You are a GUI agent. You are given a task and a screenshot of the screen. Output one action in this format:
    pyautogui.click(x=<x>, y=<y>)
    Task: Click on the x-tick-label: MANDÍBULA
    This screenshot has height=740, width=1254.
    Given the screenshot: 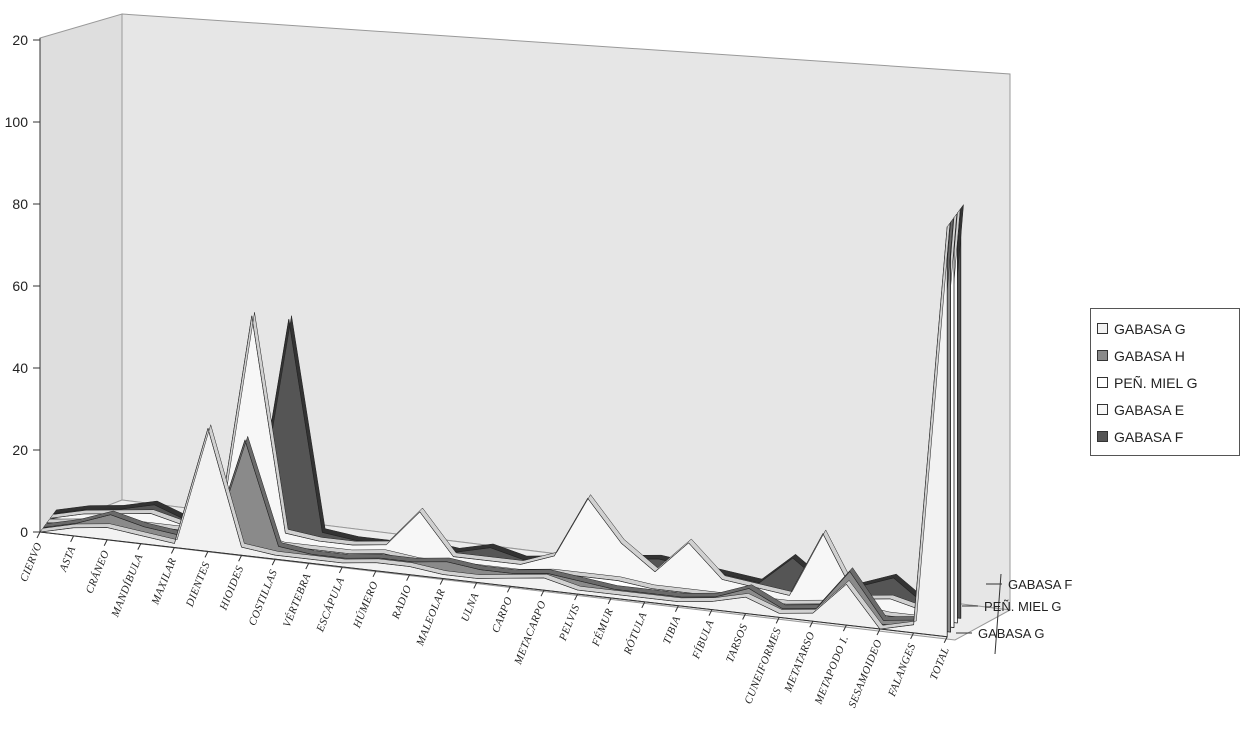 What is the action you would take?
    pyautogui.click(x=127, y=585)
    